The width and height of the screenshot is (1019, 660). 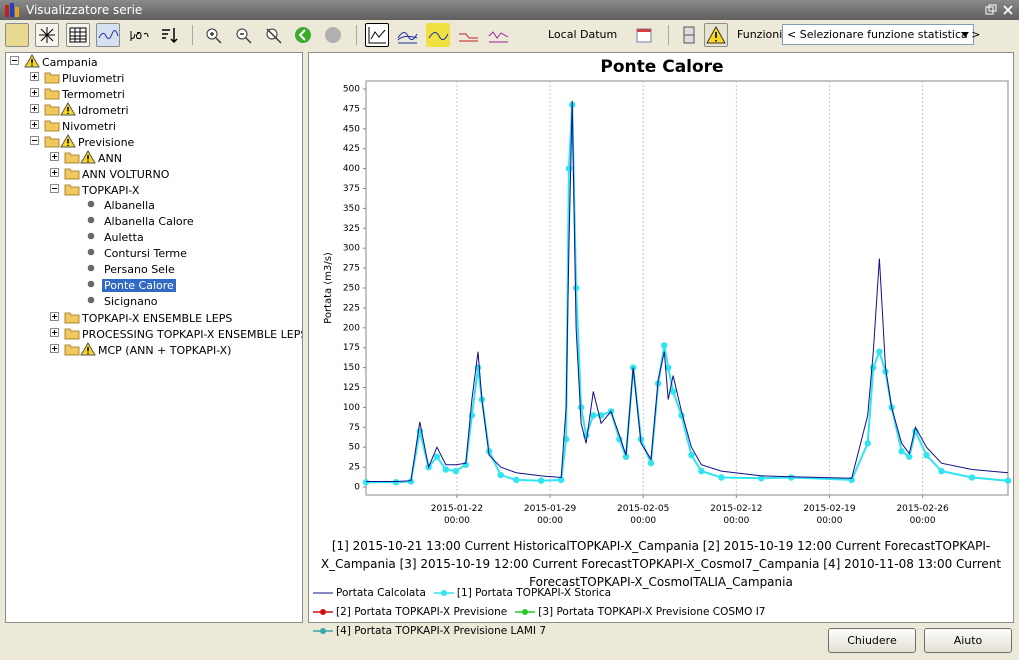 I want to click on layout-button, so click(x=689, y=35).